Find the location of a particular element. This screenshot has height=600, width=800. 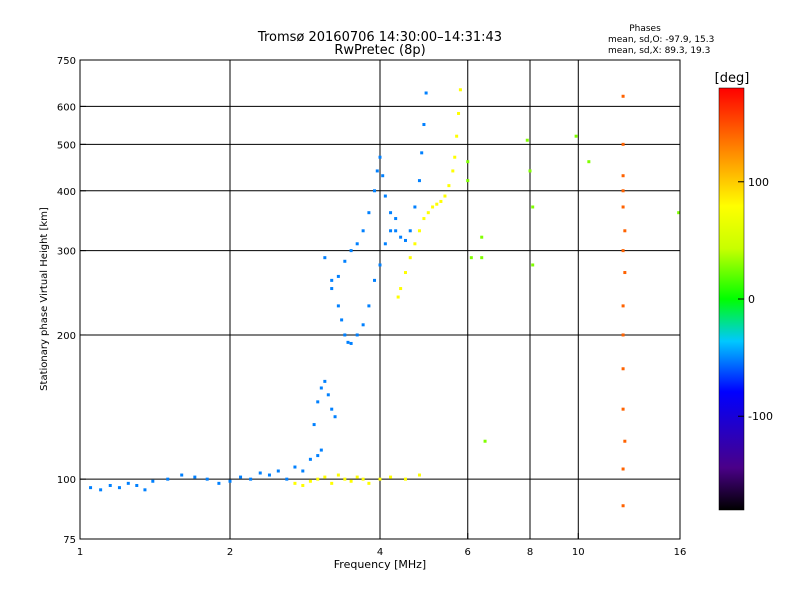

y-tick-label: 100 is located at coordinates (66, 480).